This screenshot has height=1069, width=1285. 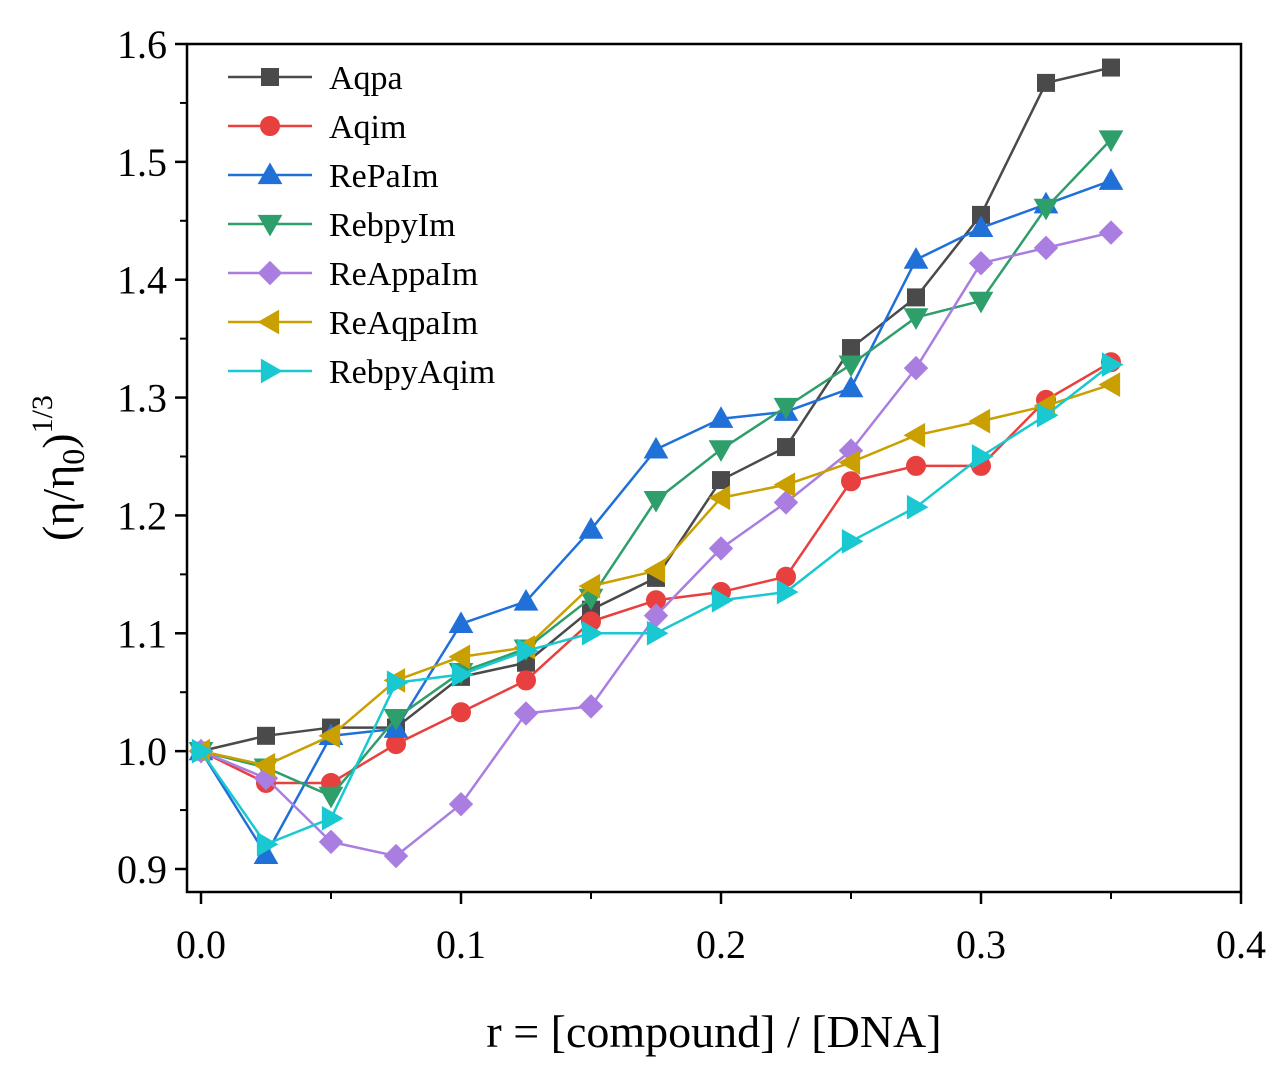 I want to click on legend-item-ReAqpaIm: ReAqpaIm, so click(x=353, y=323).